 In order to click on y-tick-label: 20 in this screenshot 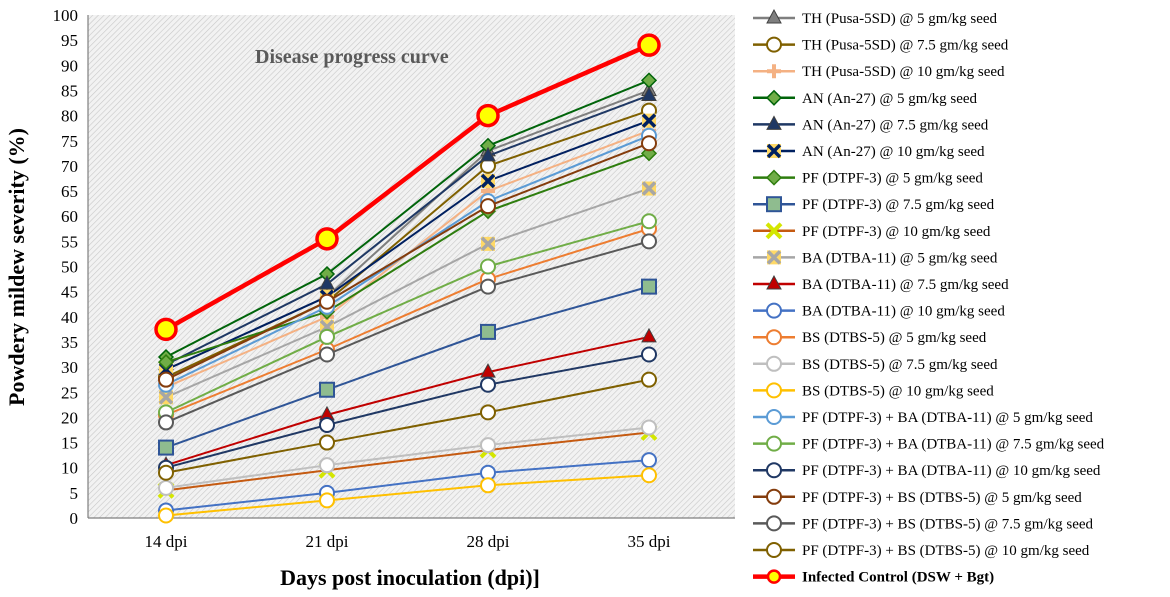, I will do `click(69, 417)`.